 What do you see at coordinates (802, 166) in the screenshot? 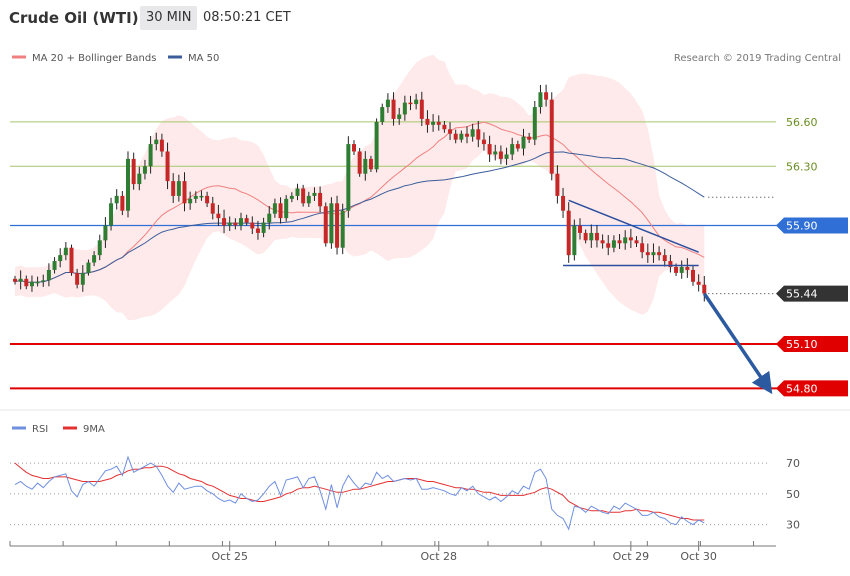
I see `resistance-label: 56.30` at bounding box center [802, 166].